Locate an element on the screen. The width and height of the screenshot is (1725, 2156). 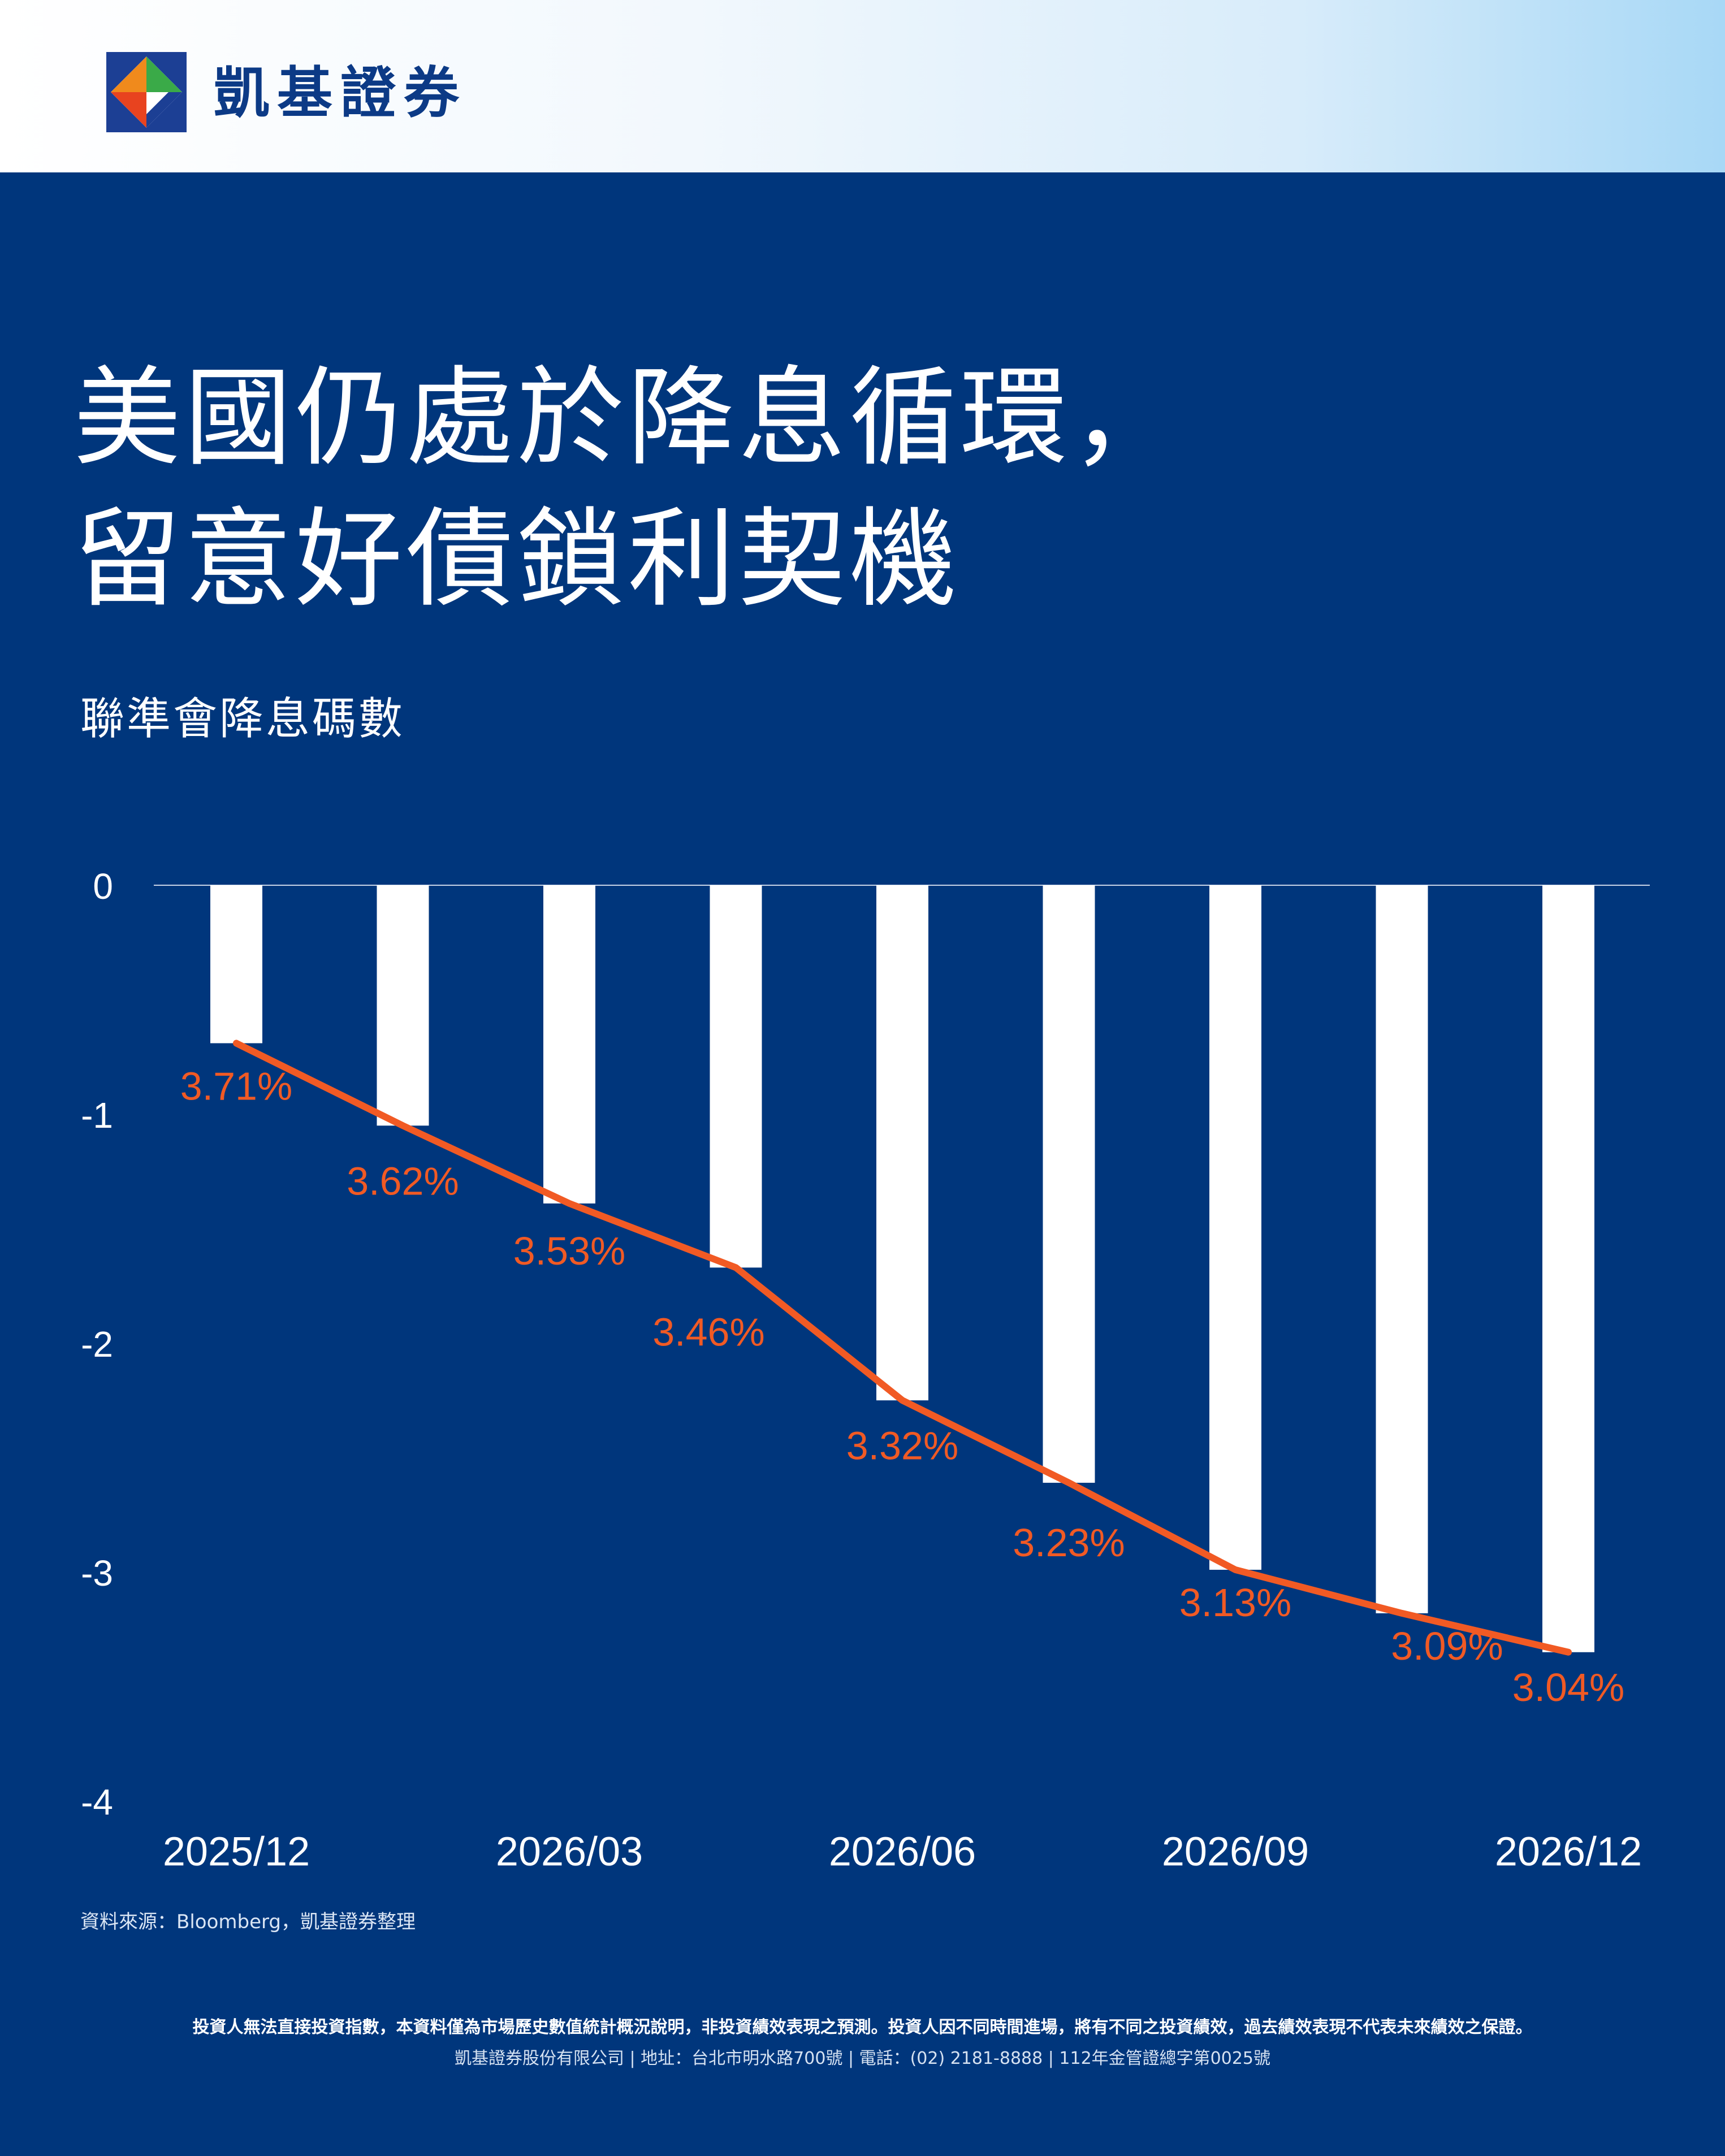
data-label: 3.46% is located at coordinates (708, 1332).